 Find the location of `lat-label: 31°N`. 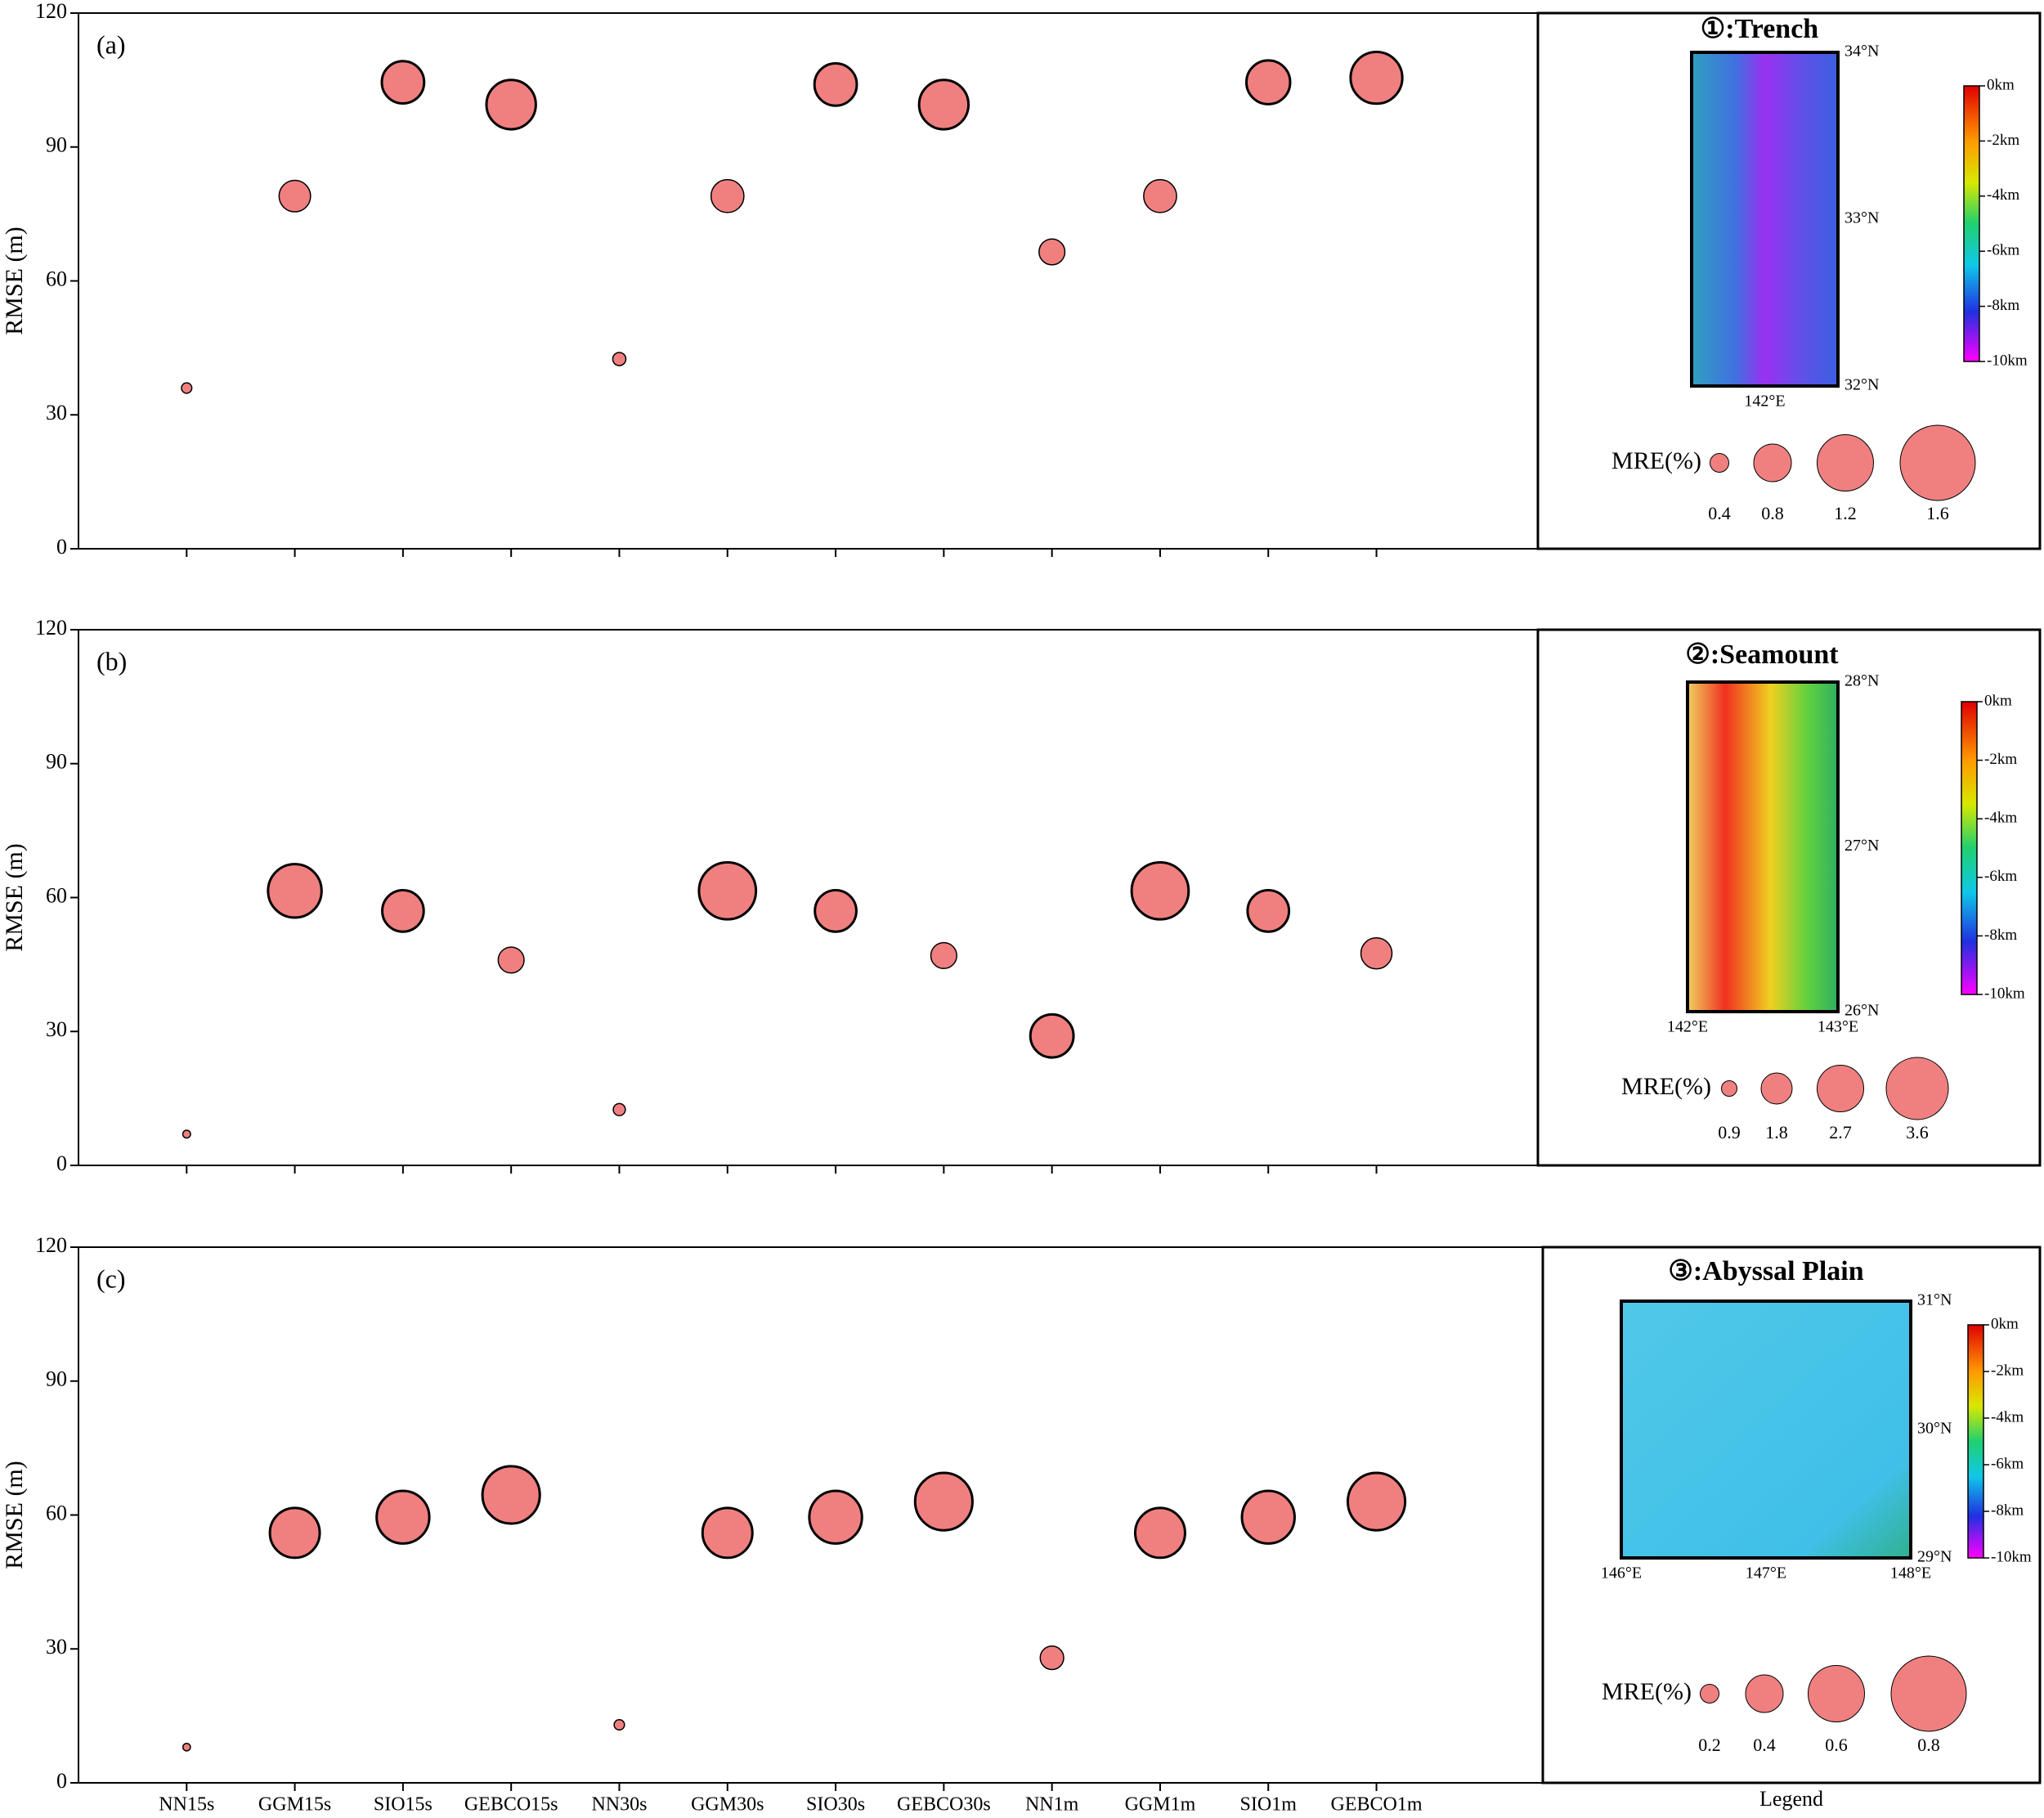

lat-label: 31°N is located at coordinates (1935, 1300).